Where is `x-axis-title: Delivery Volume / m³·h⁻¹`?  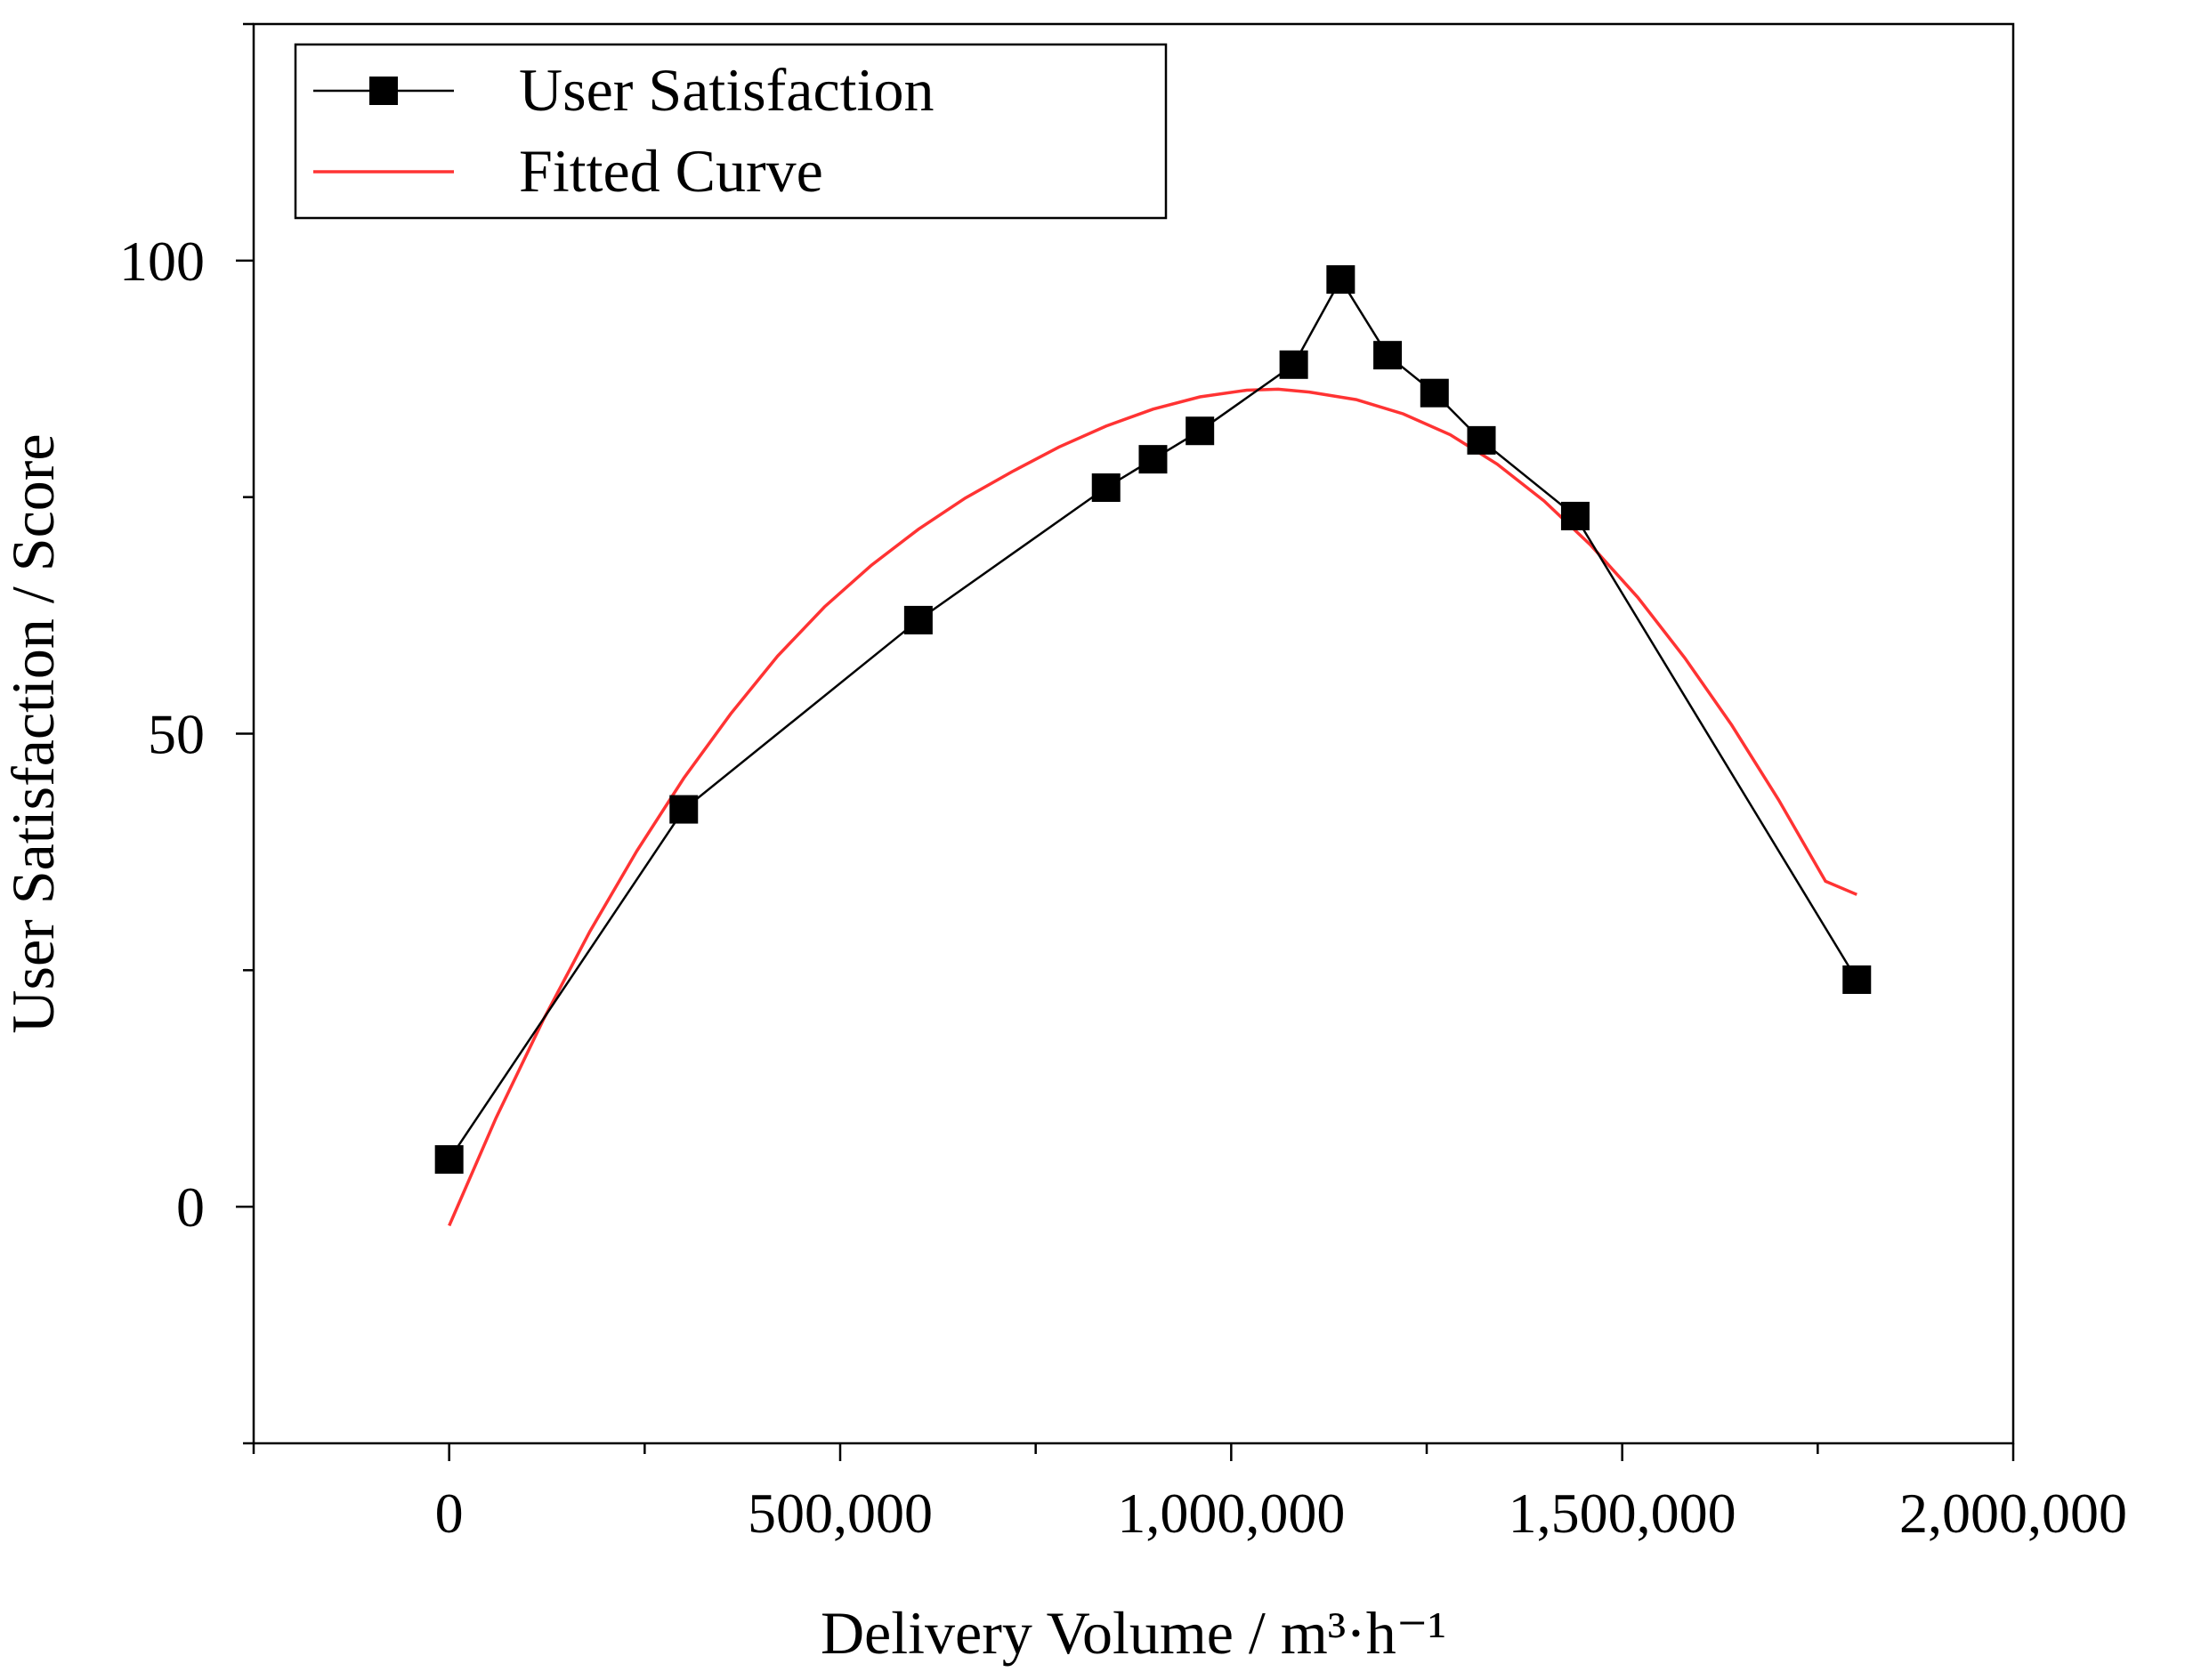
x-axis-title: Delivery Volume / m³·h⁻¹ is located at coordinates (1133, 1633).